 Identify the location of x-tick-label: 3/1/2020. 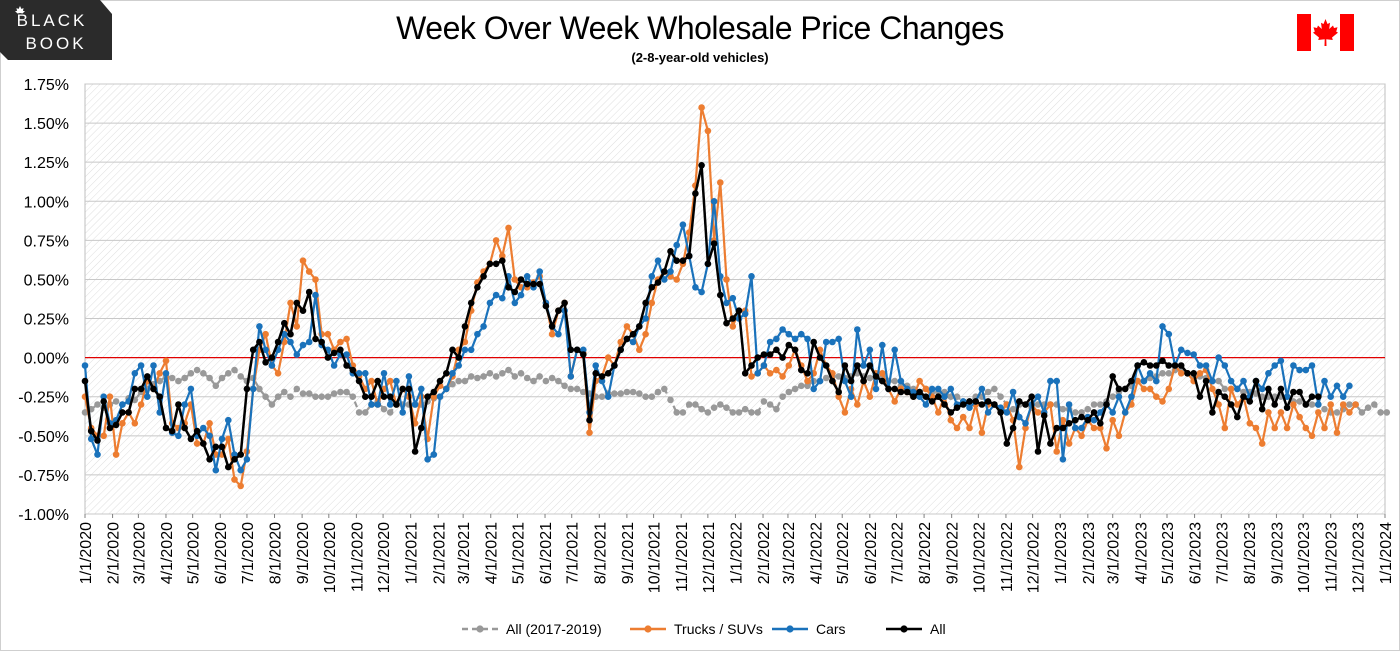
(139, 553).